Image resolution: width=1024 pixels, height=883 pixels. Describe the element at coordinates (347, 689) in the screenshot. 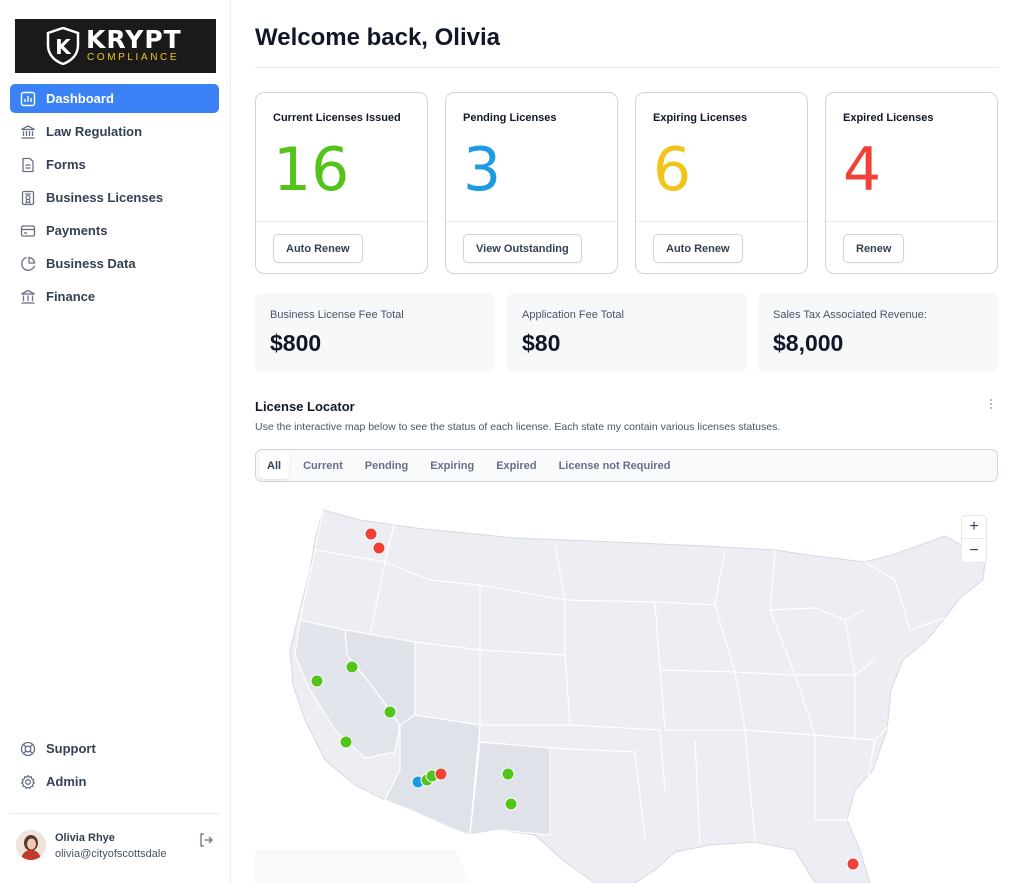

I see `california-region` at that location.